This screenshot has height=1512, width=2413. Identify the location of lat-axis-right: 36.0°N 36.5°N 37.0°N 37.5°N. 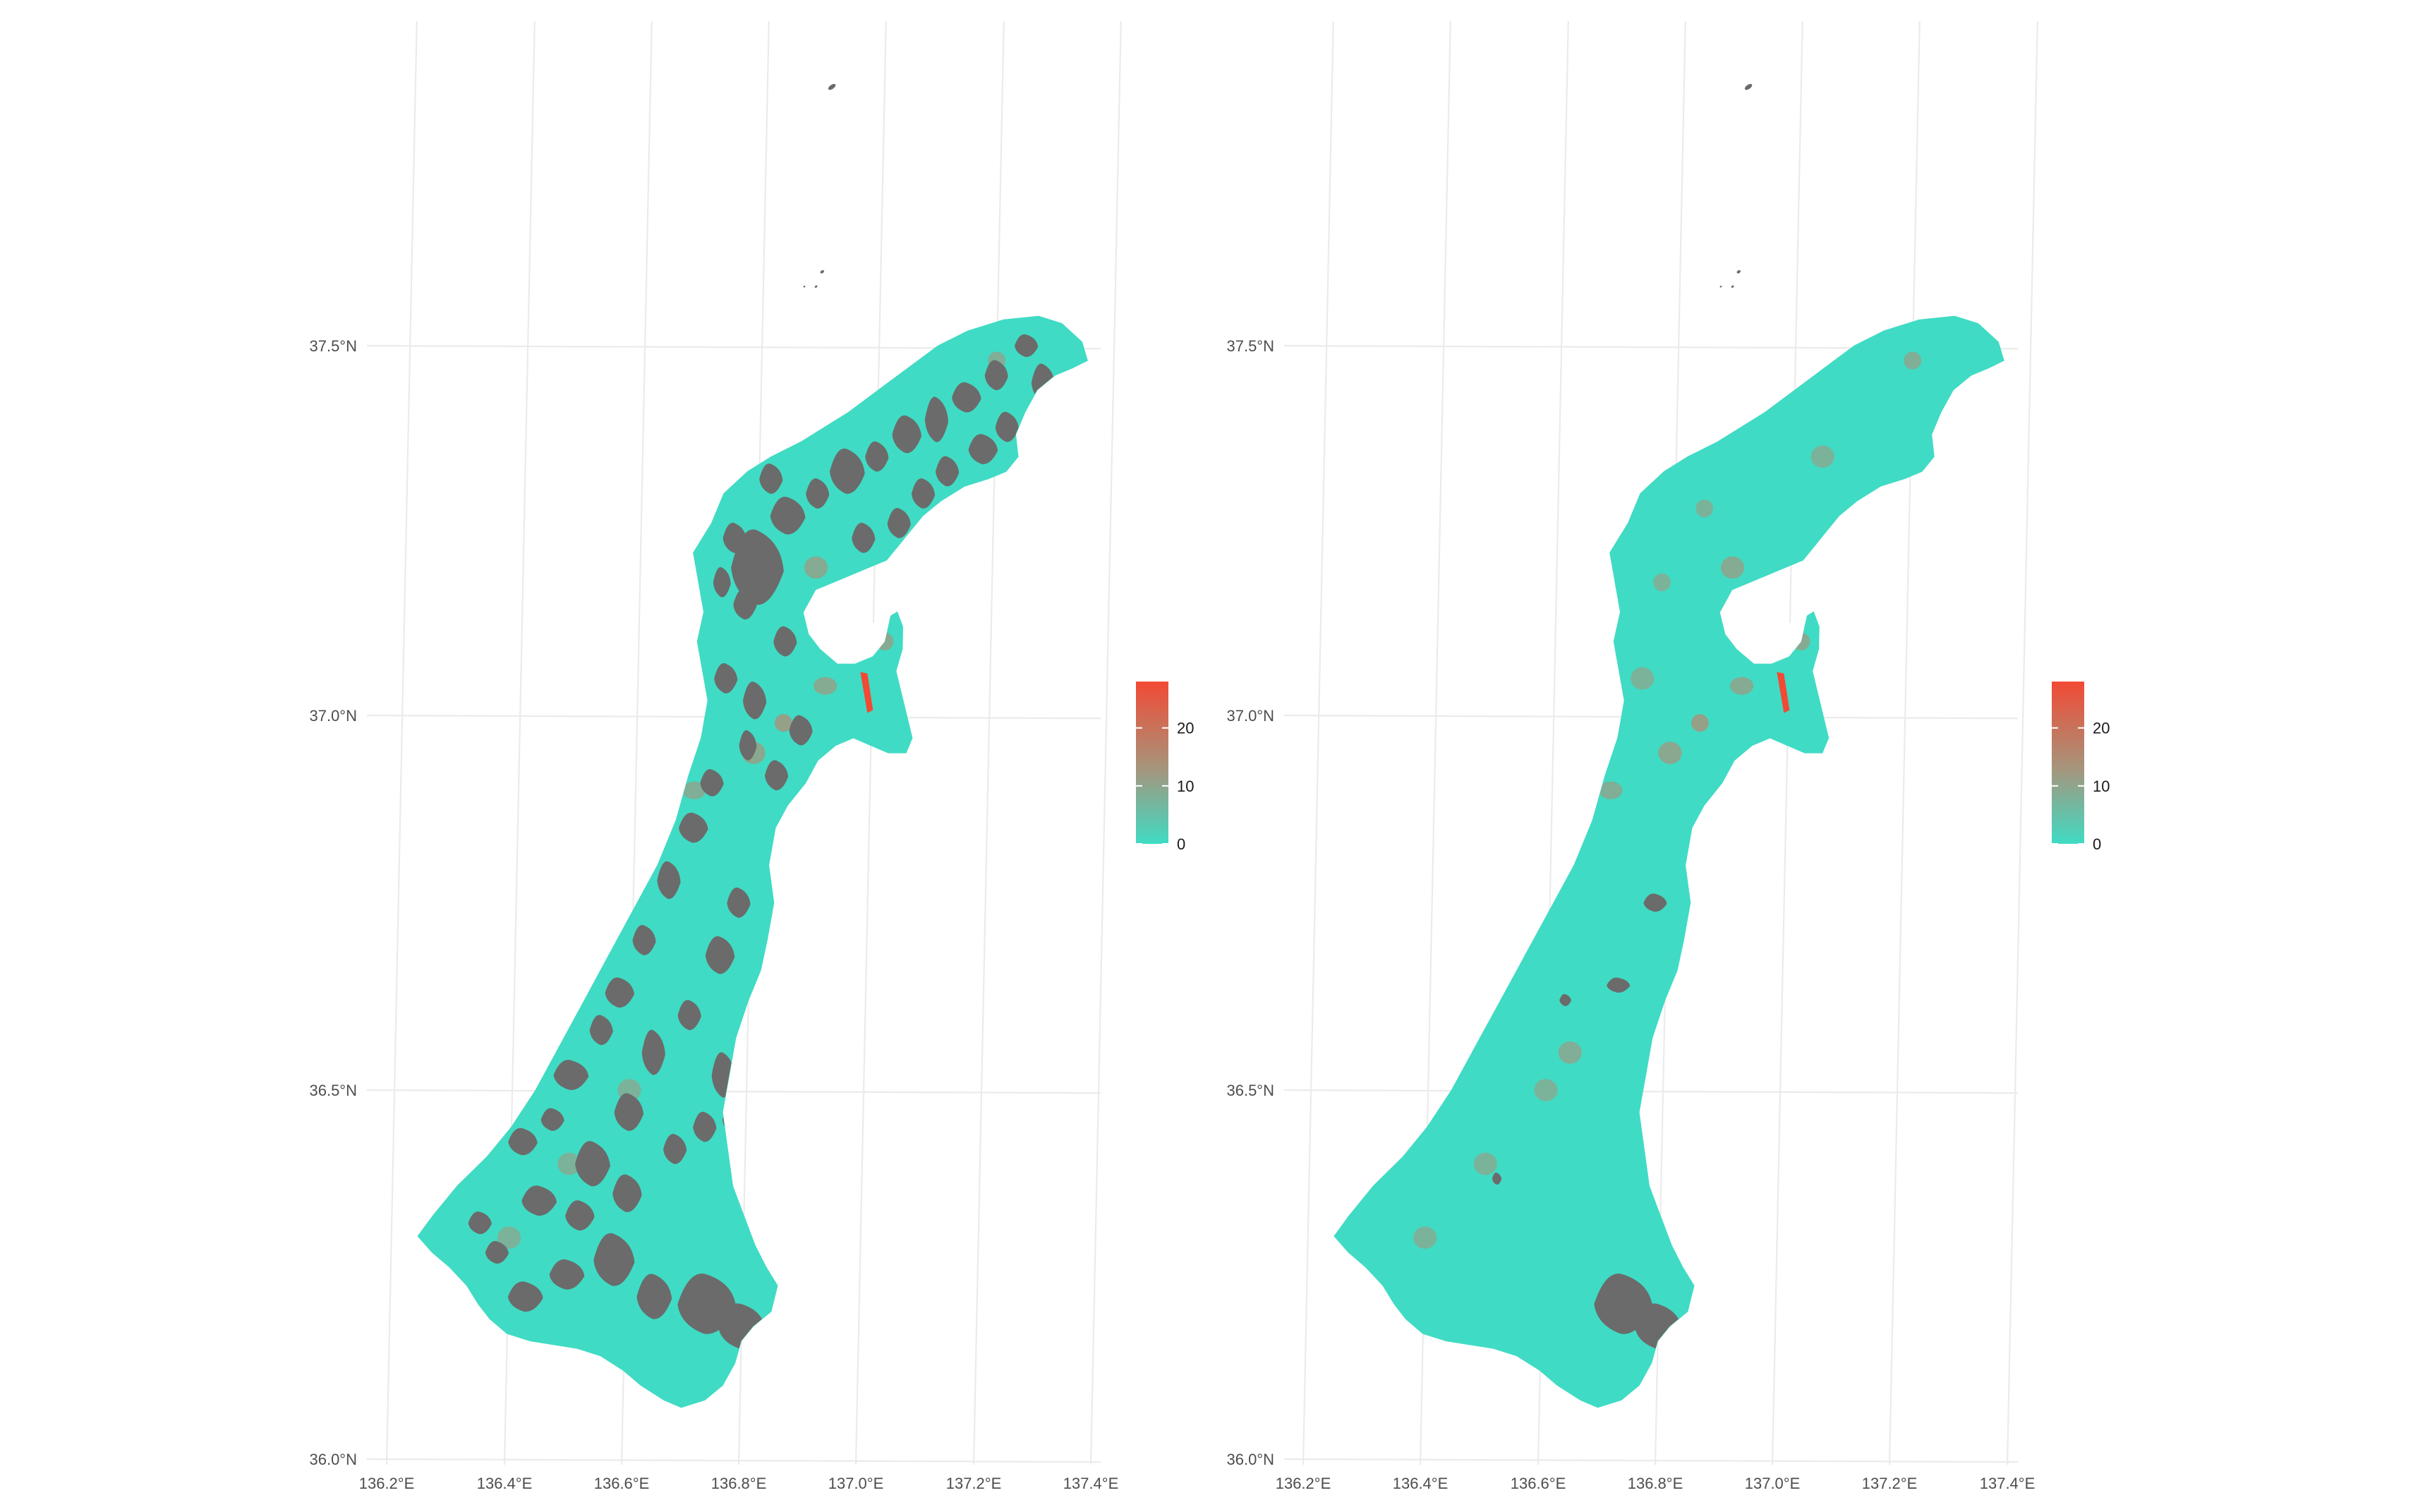
(1250, 902).